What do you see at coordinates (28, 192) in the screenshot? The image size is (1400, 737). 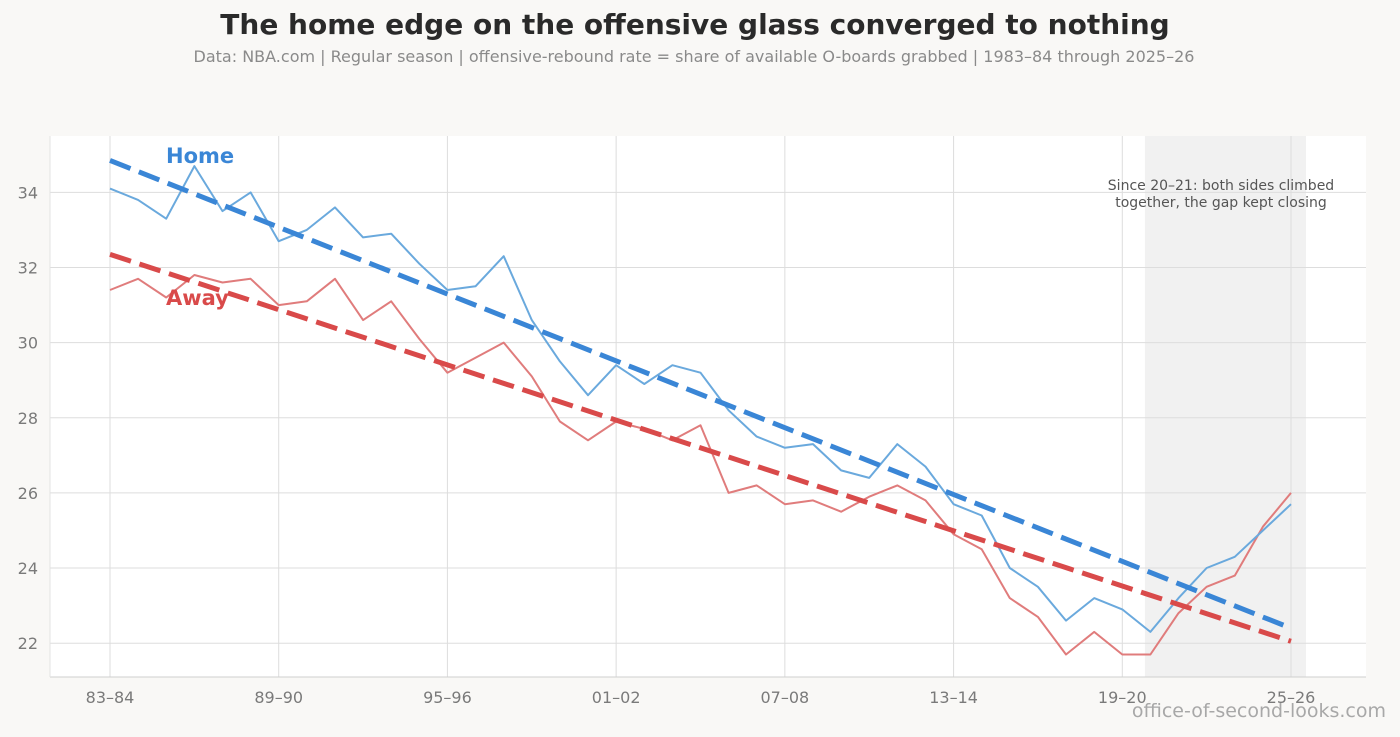 I see `y-tick-label: 34` at bounding box center [28, 192].